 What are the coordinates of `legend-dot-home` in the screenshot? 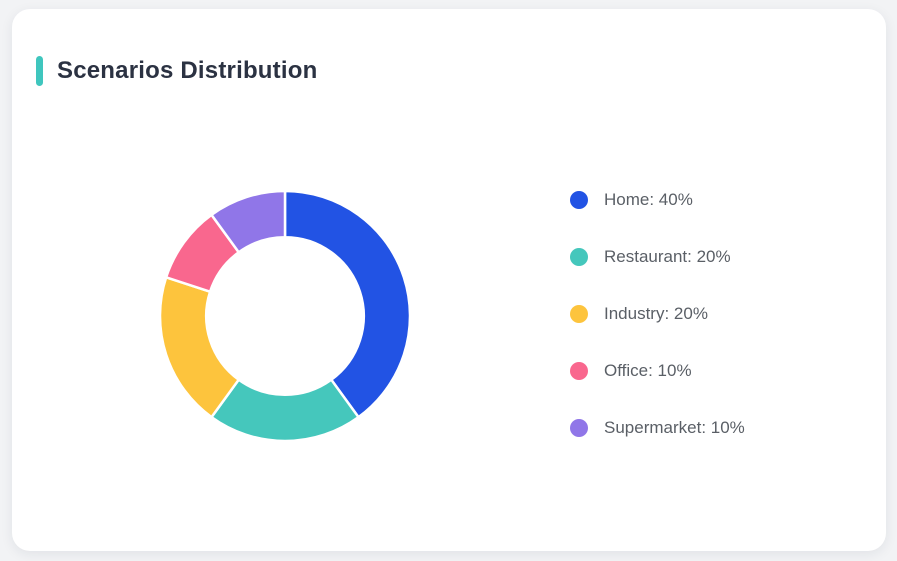 It's located at (579, 200).